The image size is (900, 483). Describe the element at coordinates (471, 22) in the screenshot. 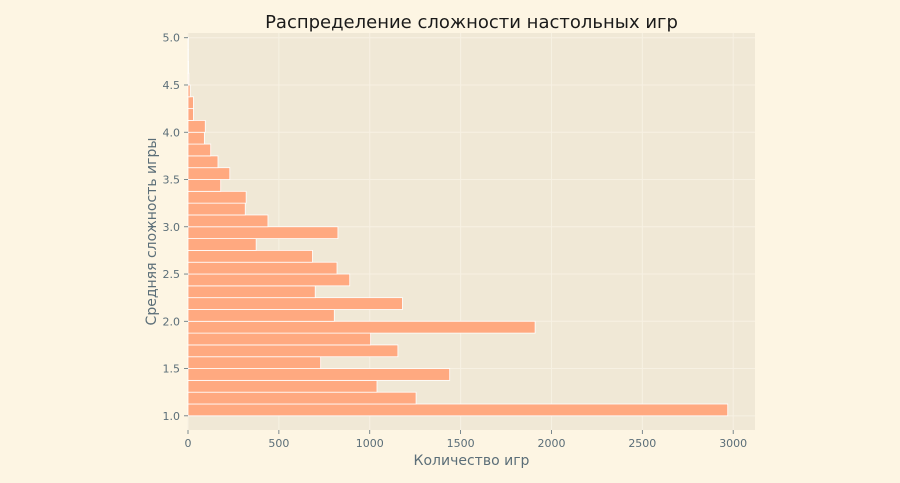

I see `chart-title: Распределение сложности настольных игр` at that location.